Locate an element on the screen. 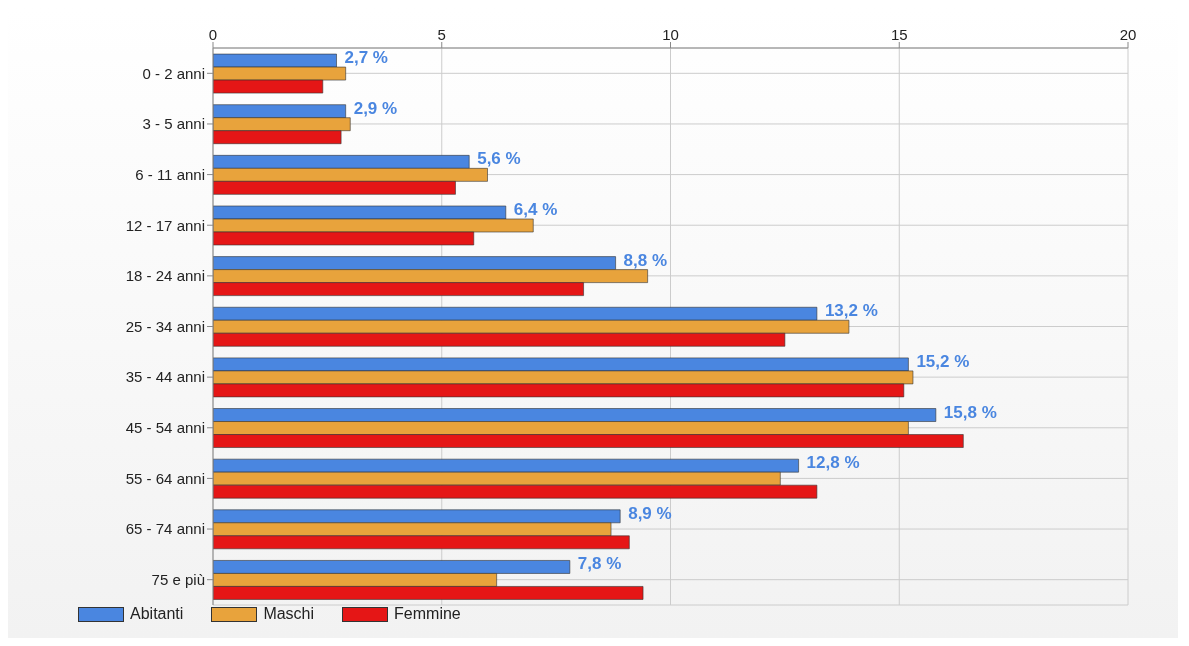 The image size is (1189, 646). y-tick-label: 75 e più is located at coordinates (178, 580).